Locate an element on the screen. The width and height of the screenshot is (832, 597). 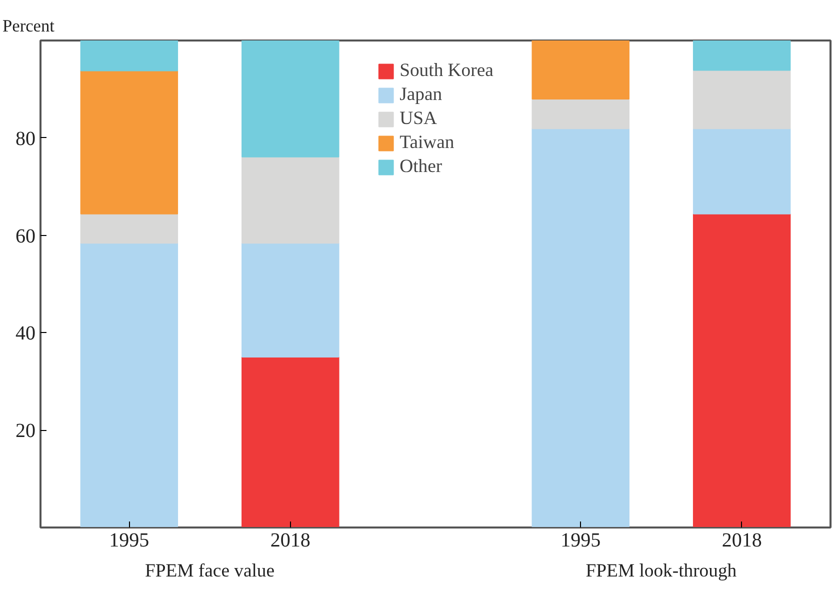
y-tick-label: 40 is located at coordinates (26, 333).